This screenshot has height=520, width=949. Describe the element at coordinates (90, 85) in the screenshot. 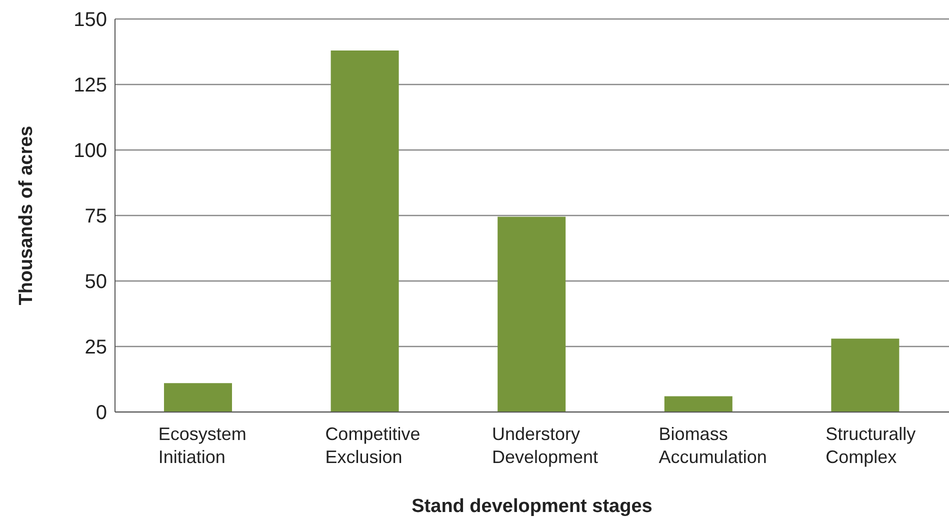

I see `y-tick-label: 125` at that location.